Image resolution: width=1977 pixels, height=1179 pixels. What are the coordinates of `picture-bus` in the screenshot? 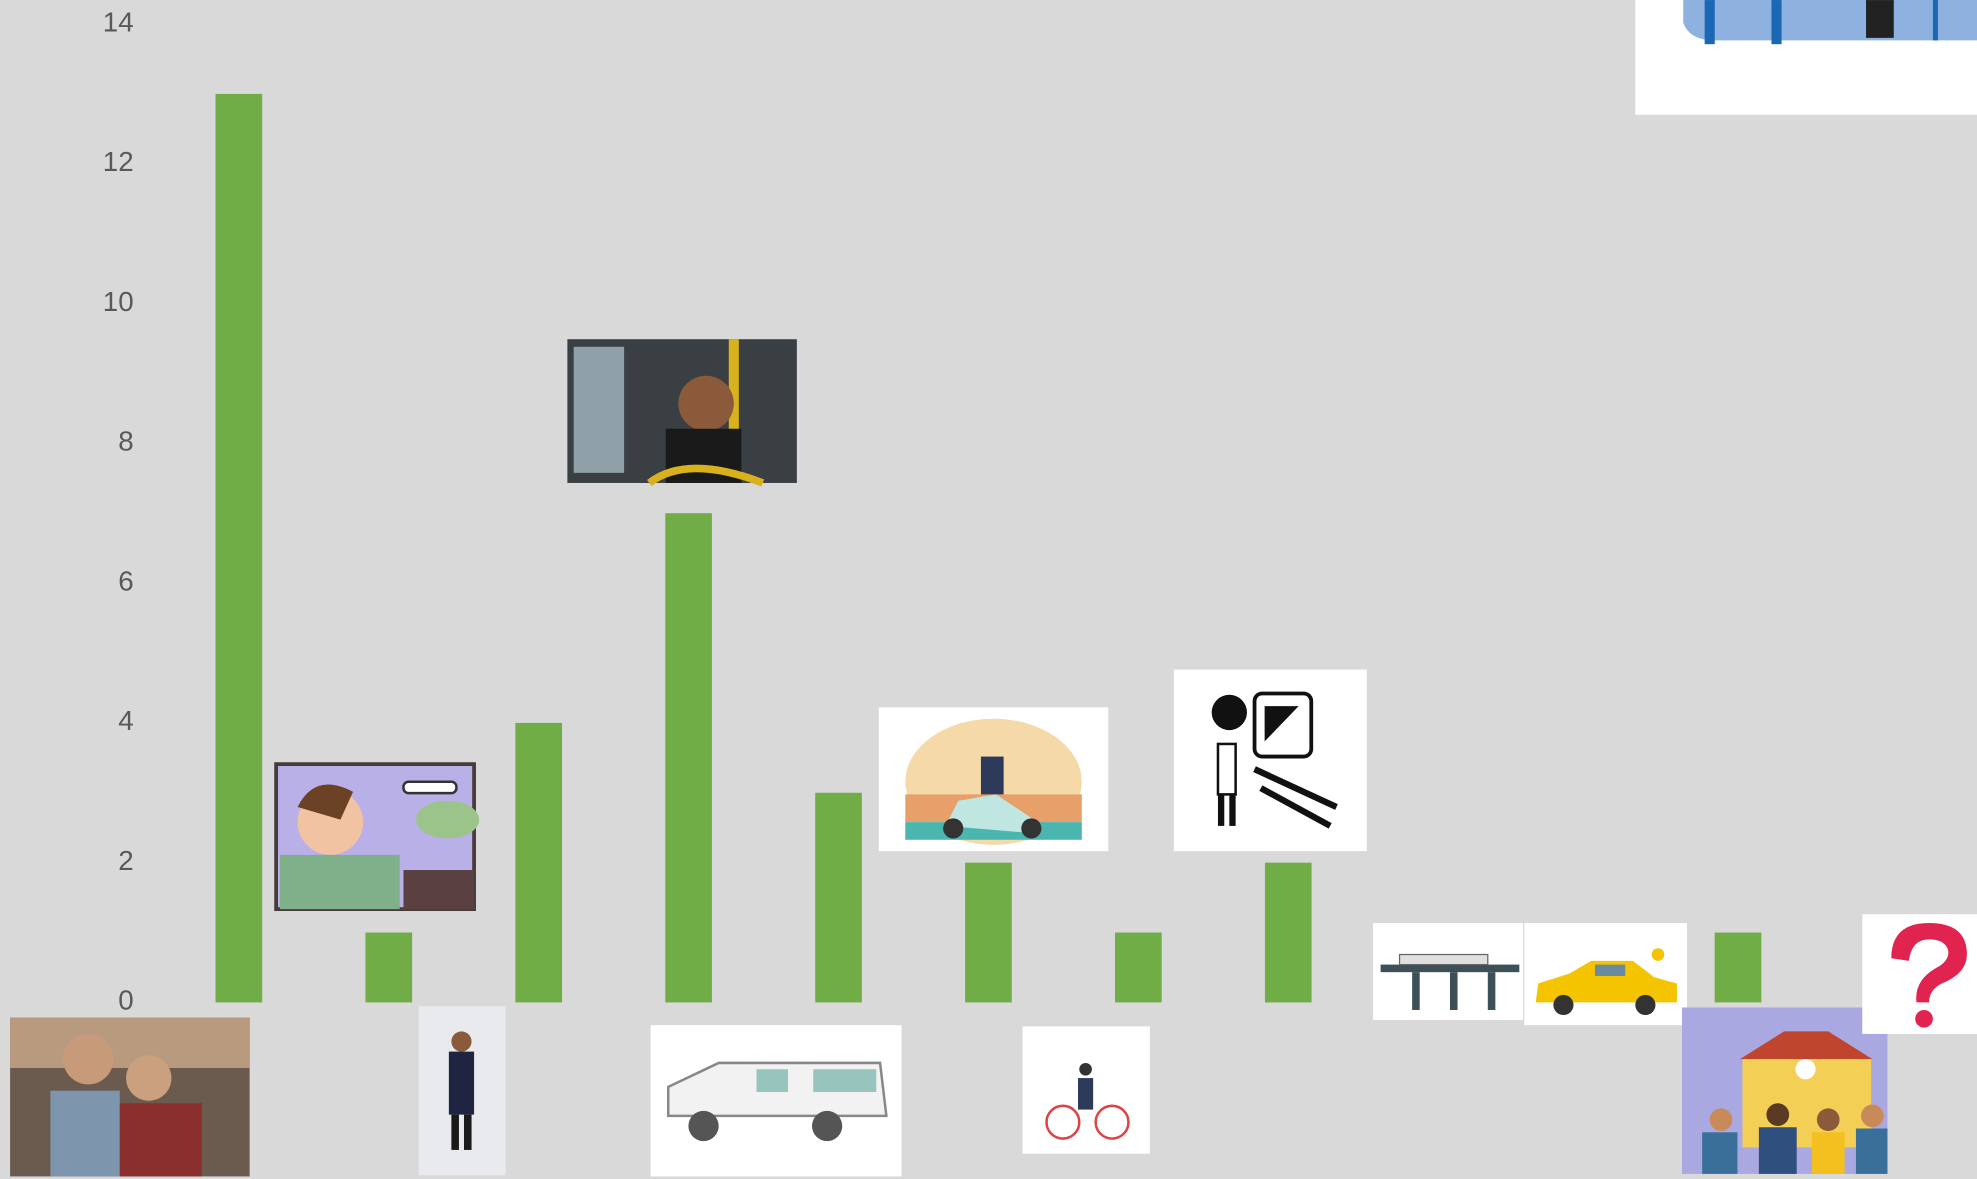 It's located at (682, 413).